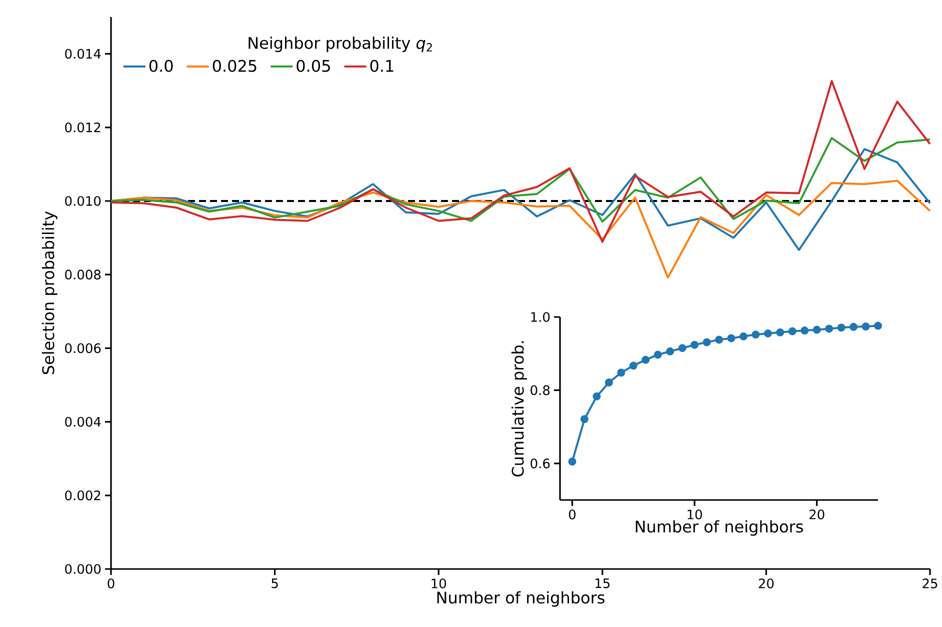 This screenshot has height=627, width=942. What do you see at coordinates (382, 66) in the screenshot?
I see `legend-label: 0.1` at bounding box center [382, 66].